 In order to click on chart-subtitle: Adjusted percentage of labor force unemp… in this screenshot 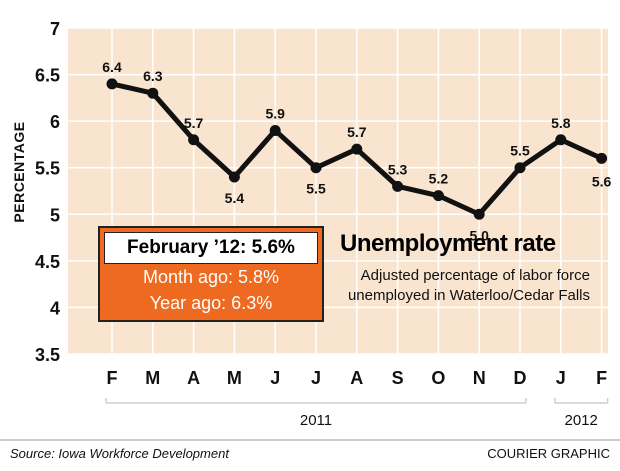, I will do `click(468, 285)`.